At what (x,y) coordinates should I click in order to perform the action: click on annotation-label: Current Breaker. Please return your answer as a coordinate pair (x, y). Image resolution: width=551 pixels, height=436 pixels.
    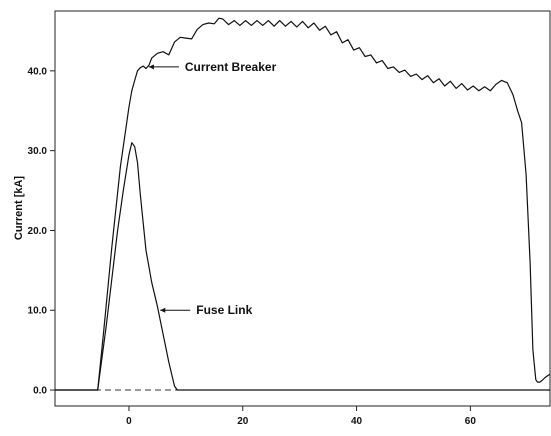
    Looking at the image, I should click on (231, 67).